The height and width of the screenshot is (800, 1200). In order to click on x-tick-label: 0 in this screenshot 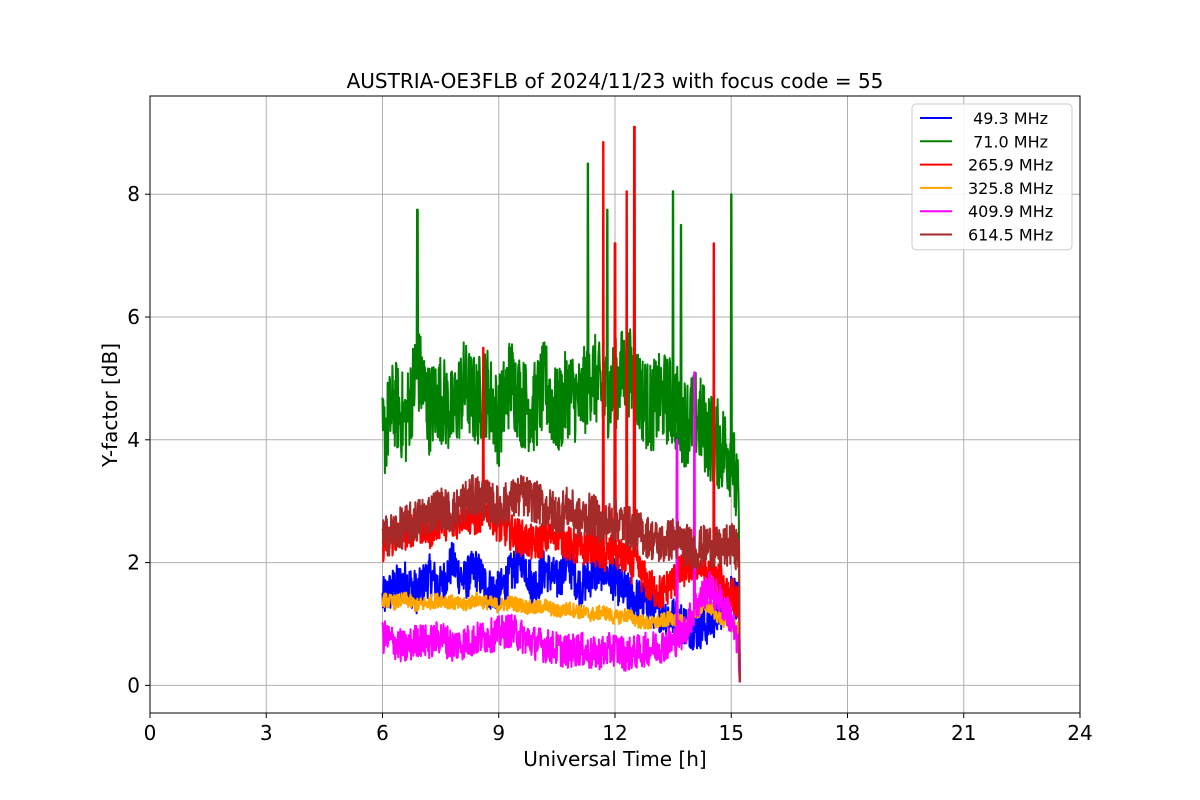, I will do `click(150, 733)`.